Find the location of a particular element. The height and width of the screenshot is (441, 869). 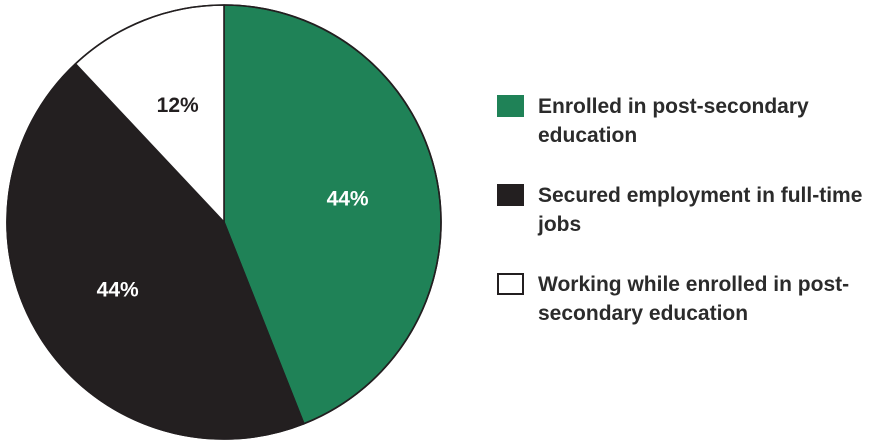

legend-label-employed: Secured employment in full-time jobs is located at coordinates (700, 210).